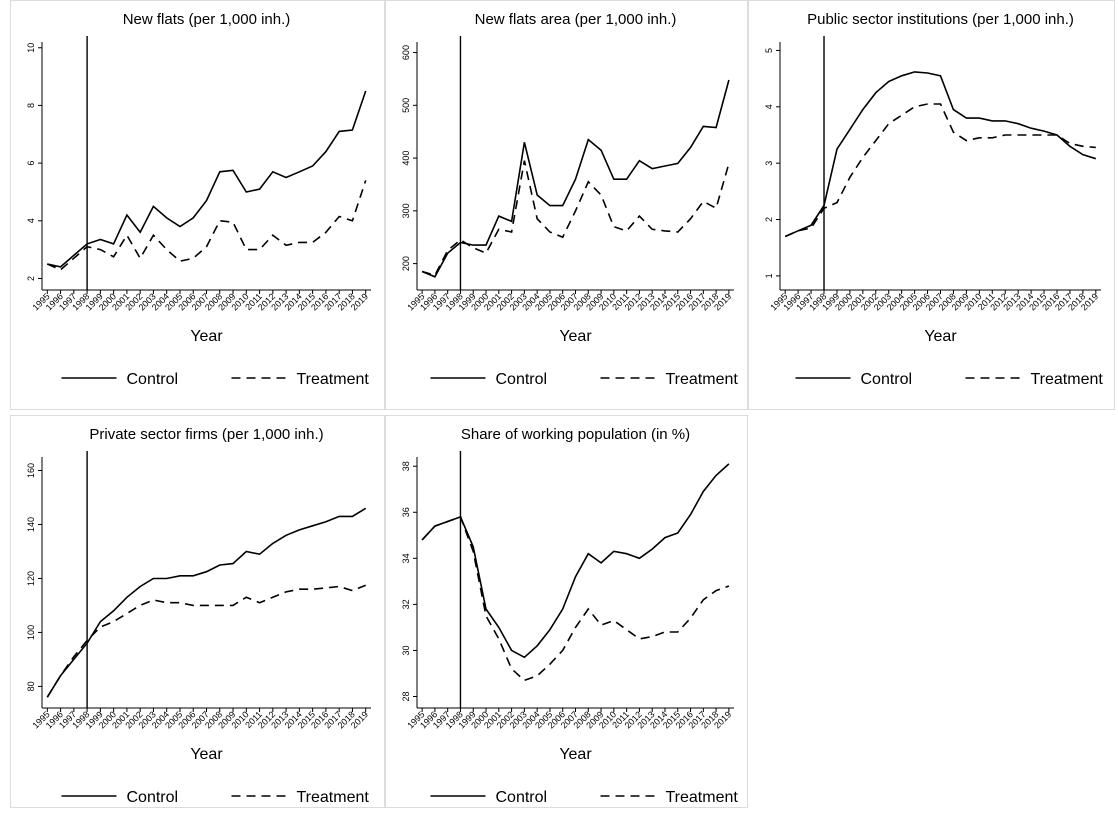 The width and height of the screenshot is (1118, 824). What do you see at coordinates (769, 163) in the screenshot?
I see `y-tick-label: 3` at bounding box center [769, 163].